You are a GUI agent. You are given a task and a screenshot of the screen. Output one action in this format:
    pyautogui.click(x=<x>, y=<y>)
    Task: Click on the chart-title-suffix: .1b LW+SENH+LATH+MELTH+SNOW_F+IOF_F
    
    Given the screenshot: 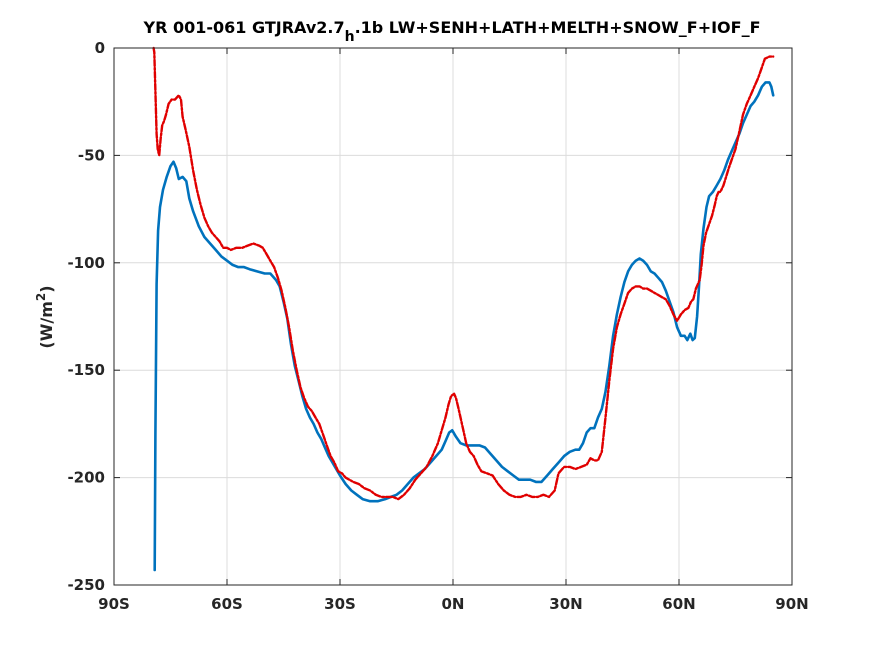 What is the action you would take?
    pyautogui.click(x=558, y=27)
    